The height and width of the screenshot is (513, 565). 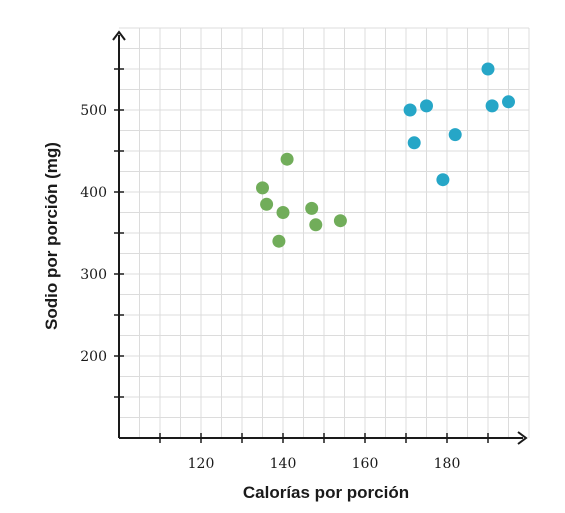 What do you see at coordinates (93, 111) in the screenshot?
I see `y-tick-label: 500` at bounding box center [93, 111].